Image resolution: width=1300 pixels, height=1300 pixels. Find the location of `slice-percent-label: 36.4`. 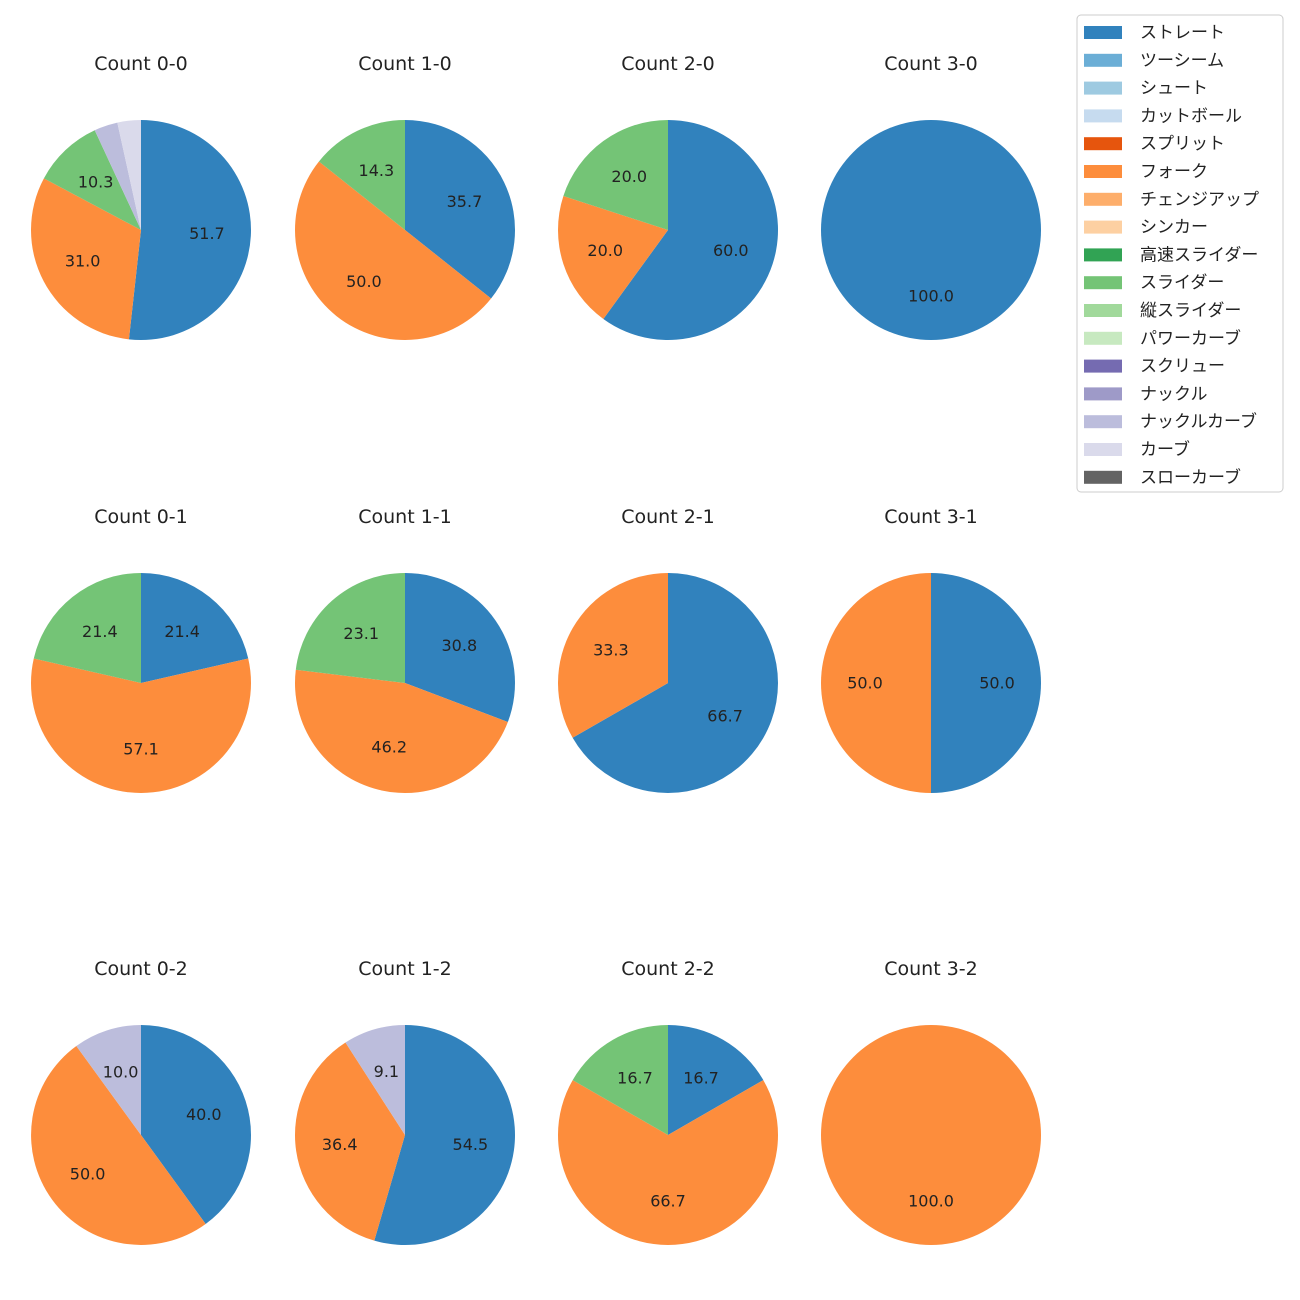

slice-percent-label: 36.4 is located at coordinates (340, 1144).